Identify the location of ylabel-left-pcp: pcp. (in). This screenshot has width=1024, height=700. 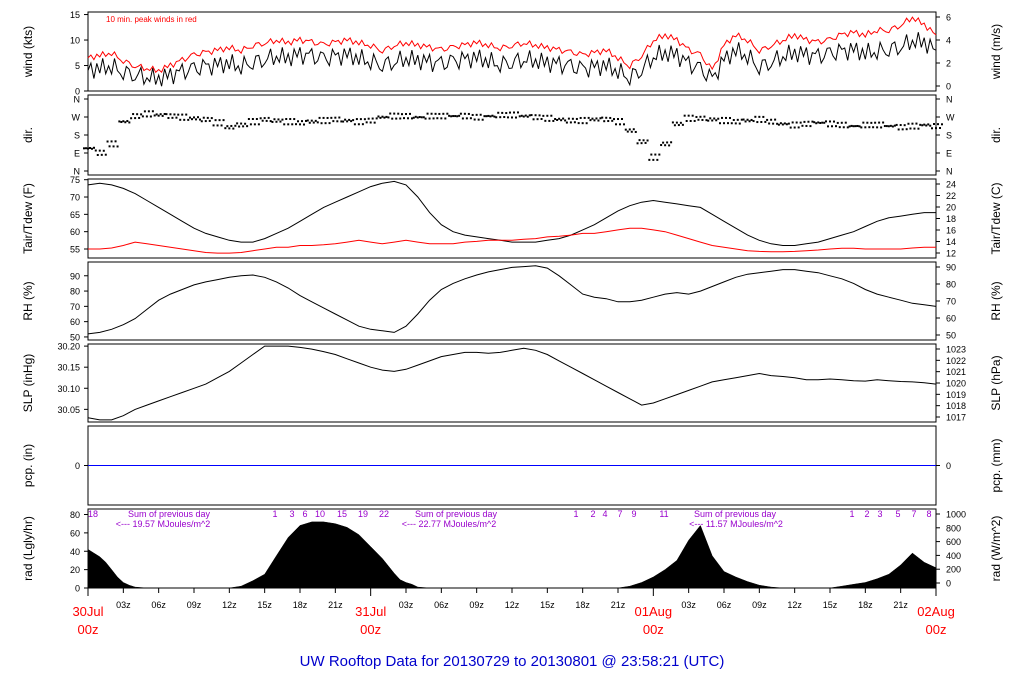
(28, 465).